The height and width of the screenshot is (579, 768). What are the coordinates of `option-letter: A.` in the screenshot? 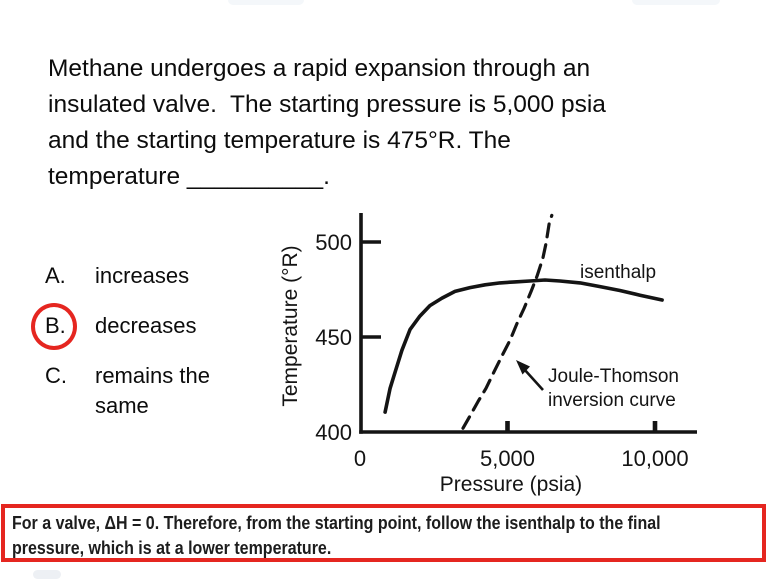 It's located at (55, 275).